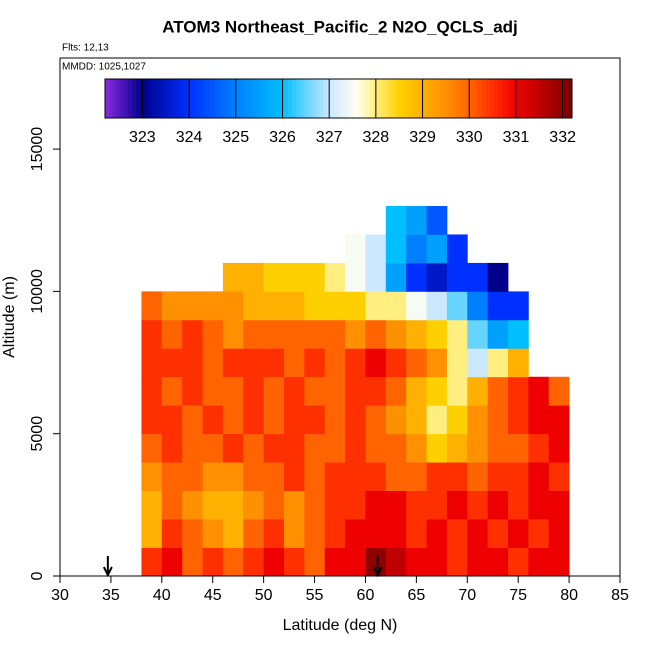 Image resolution: width=650 pixels, height=655 pixels. What do you see at coordinates (104, 67) in the screenshot?
I see `annotation: MMDD: 1025,1027` at bounding box center [104, 67].